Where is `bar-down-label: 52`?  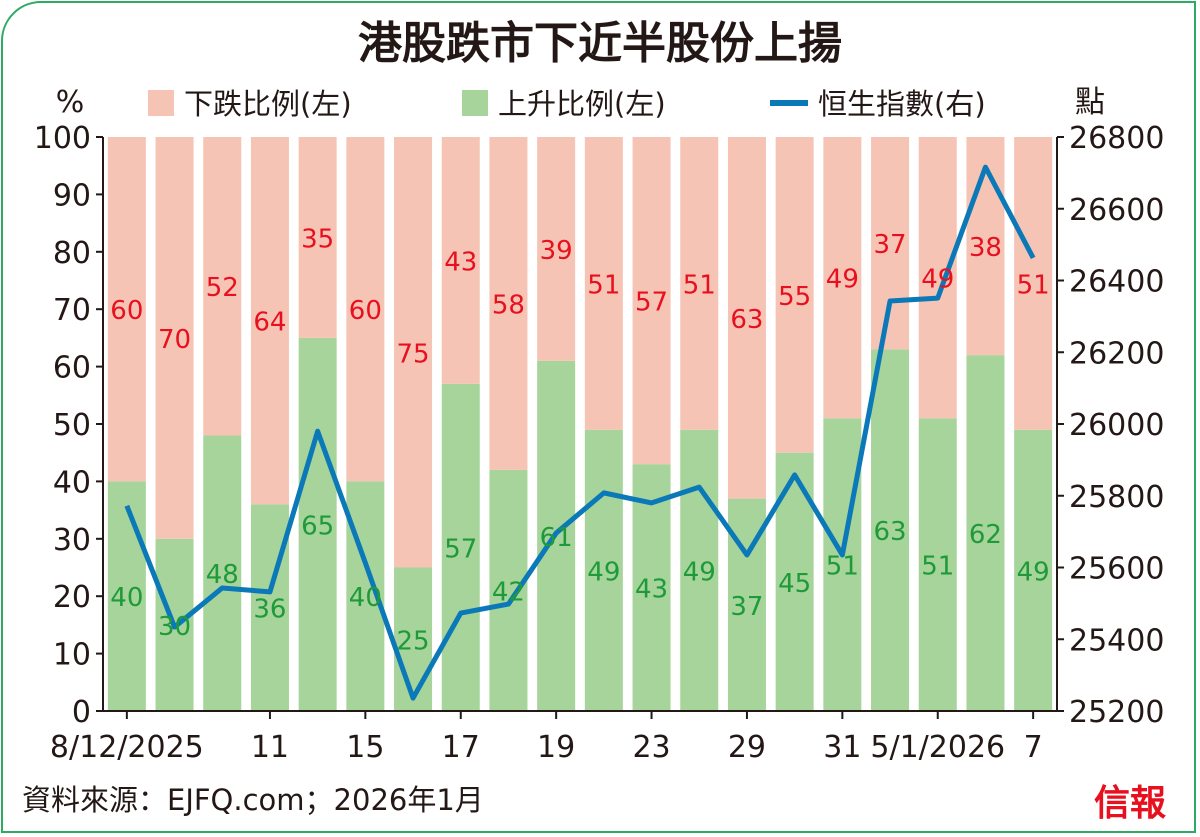 bar-down-label: 52 is located at coordinates (222, 288).